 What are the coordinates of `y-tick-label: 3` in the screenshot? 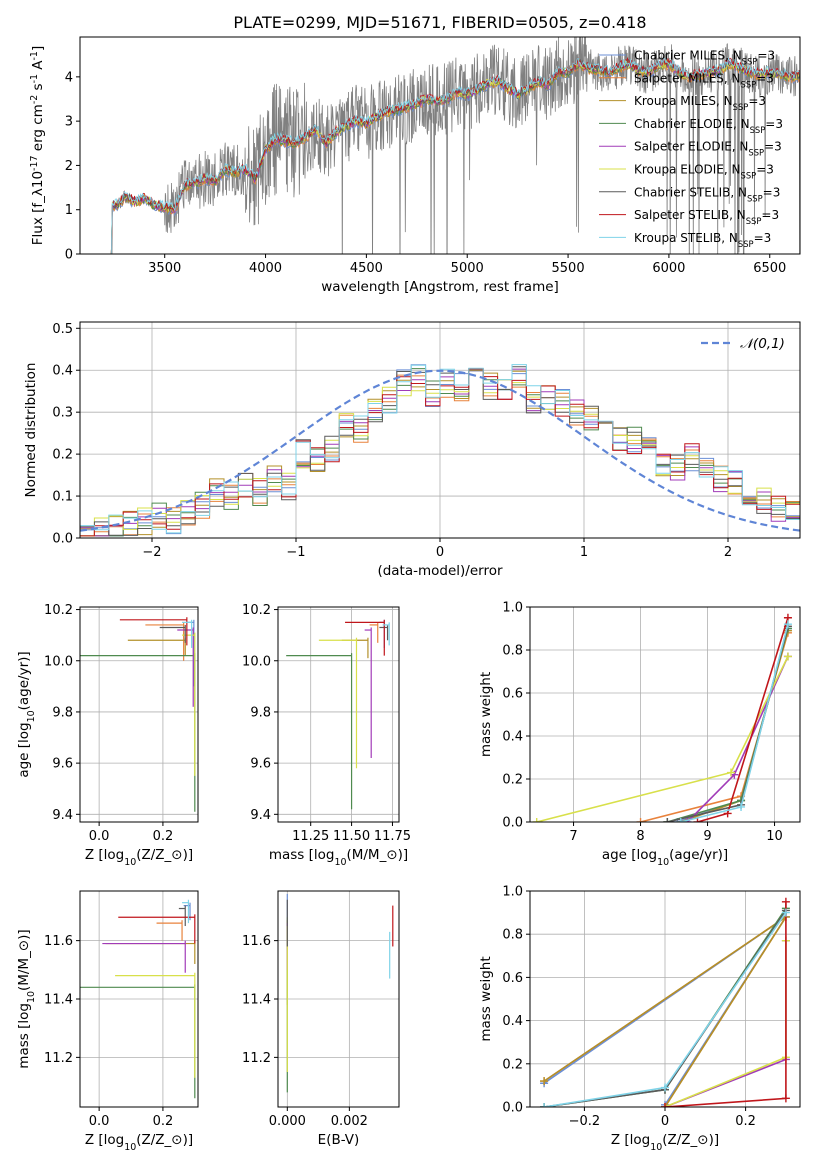 It's located at (69, 122).